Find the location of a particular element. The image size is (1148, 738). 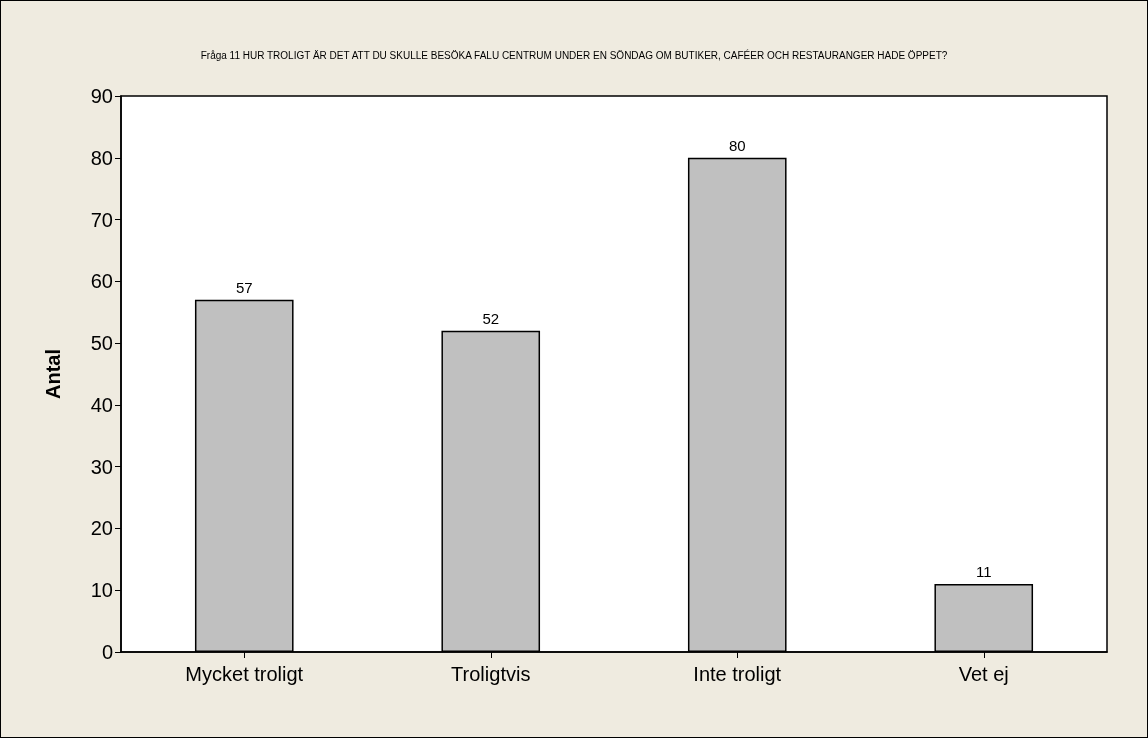

y-tick-label: 60 is located at coordinates (101, 281).